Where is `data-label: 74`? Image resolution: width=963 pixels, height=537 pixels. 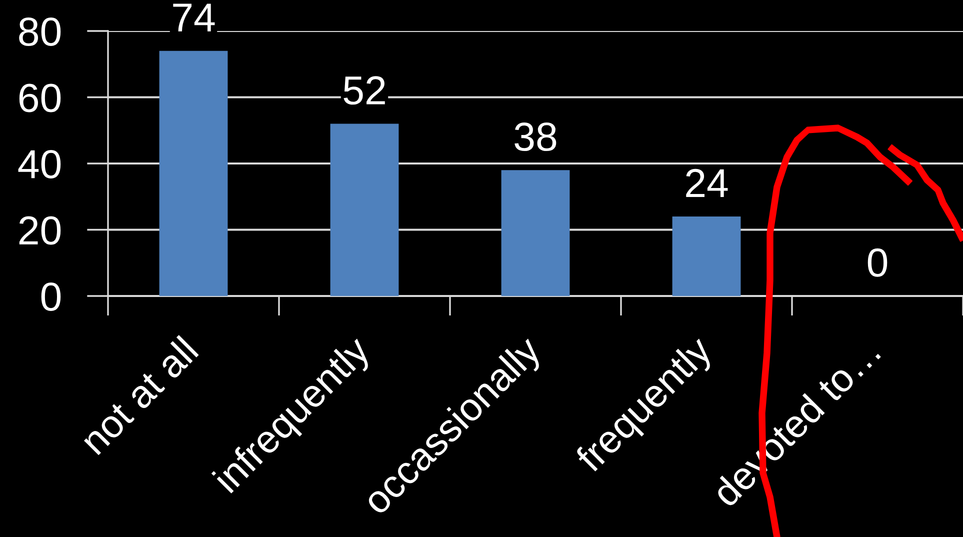 data-label: 74 is located at coordinates (194, 18).